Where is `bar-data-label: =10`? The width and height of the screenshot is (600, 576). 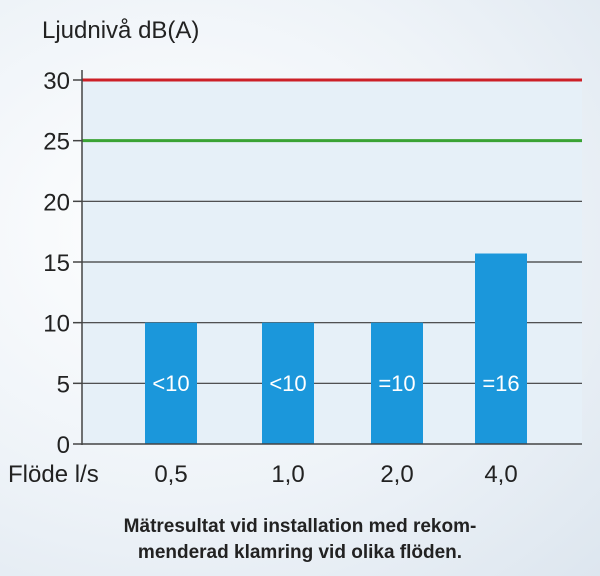 bar-data-label: =10 is located at coordinates (396, 383).